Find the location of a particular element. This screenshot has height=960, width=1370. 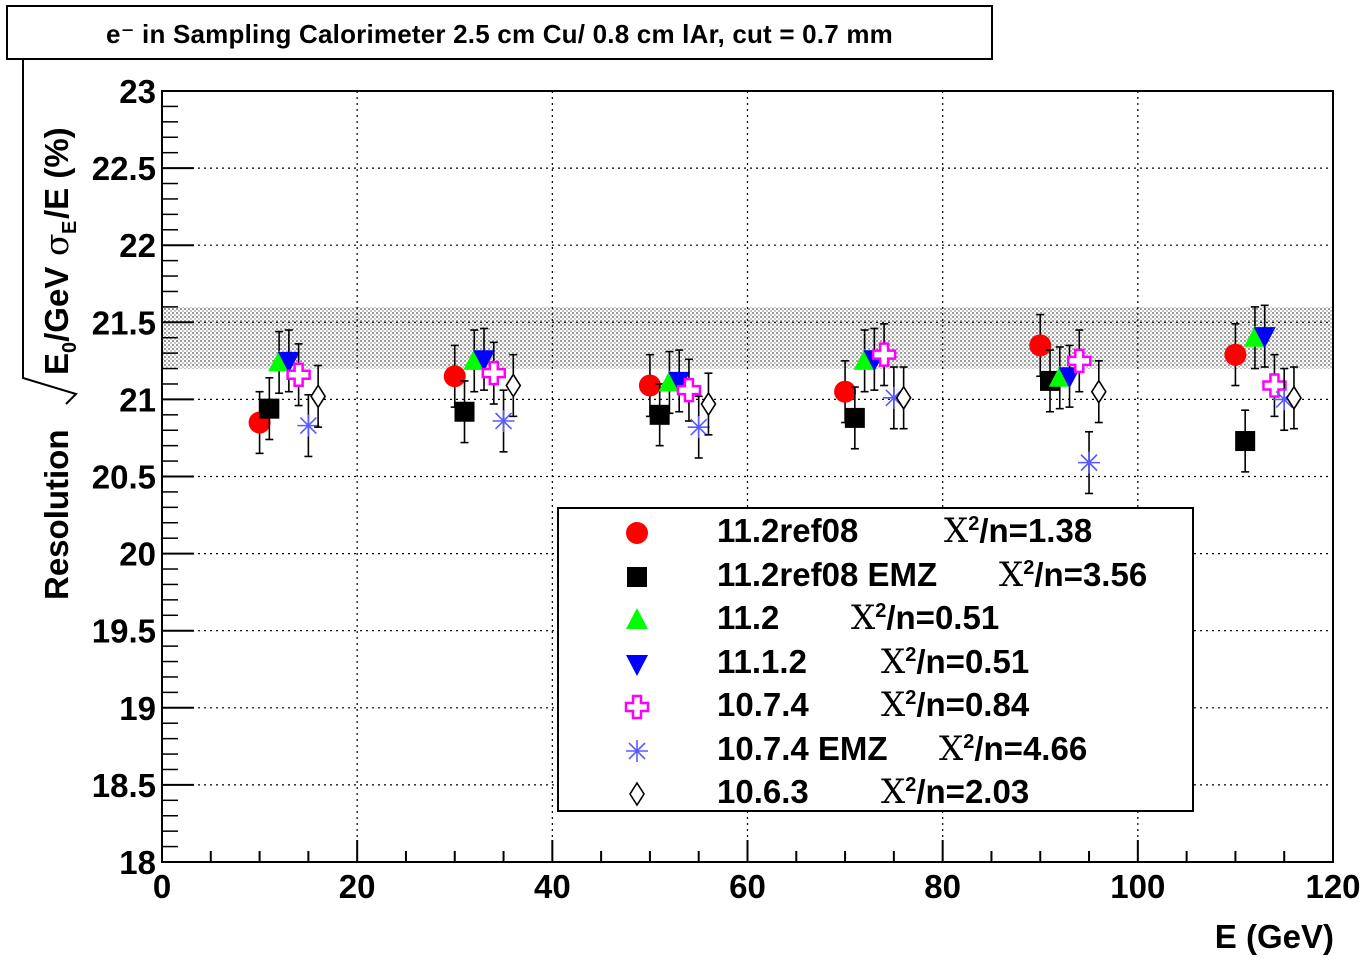

legend-entry: 11.2 X2/n=0.51 is located at coordinates (875, 619).